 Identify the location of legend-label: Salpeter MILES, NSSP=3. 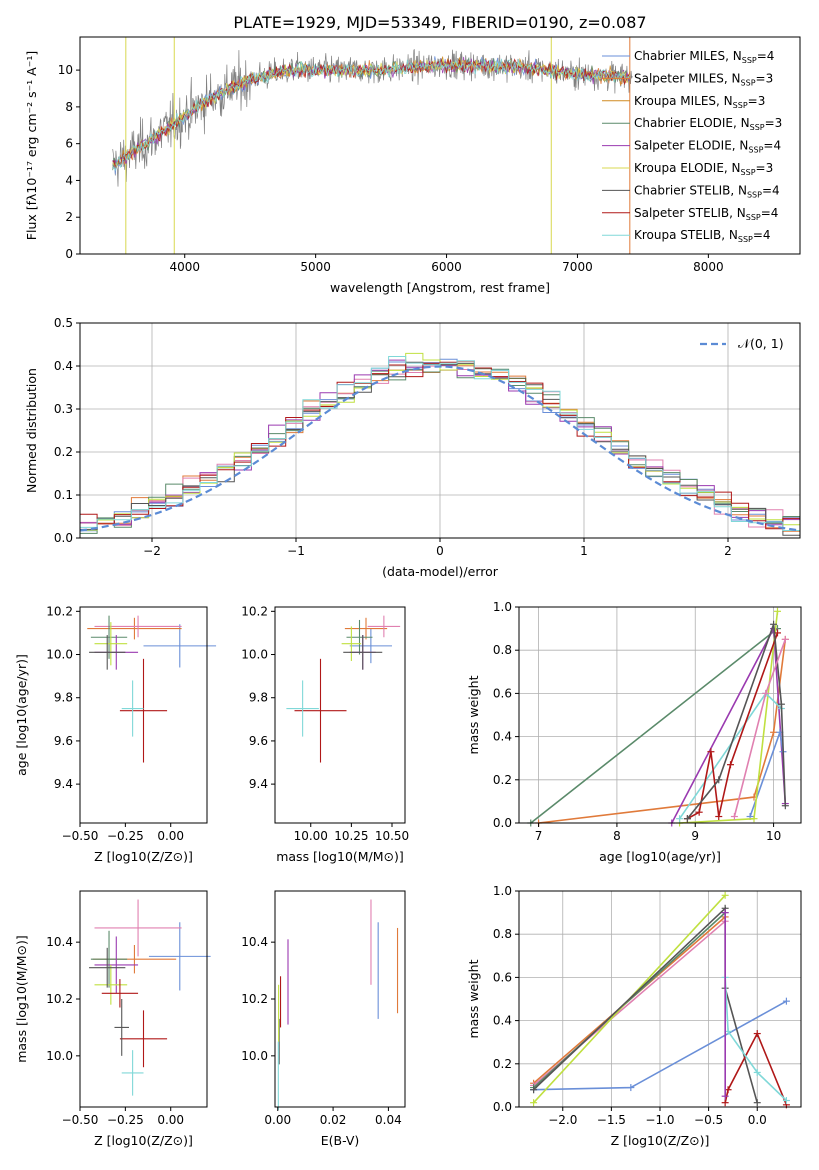
(703, 79).